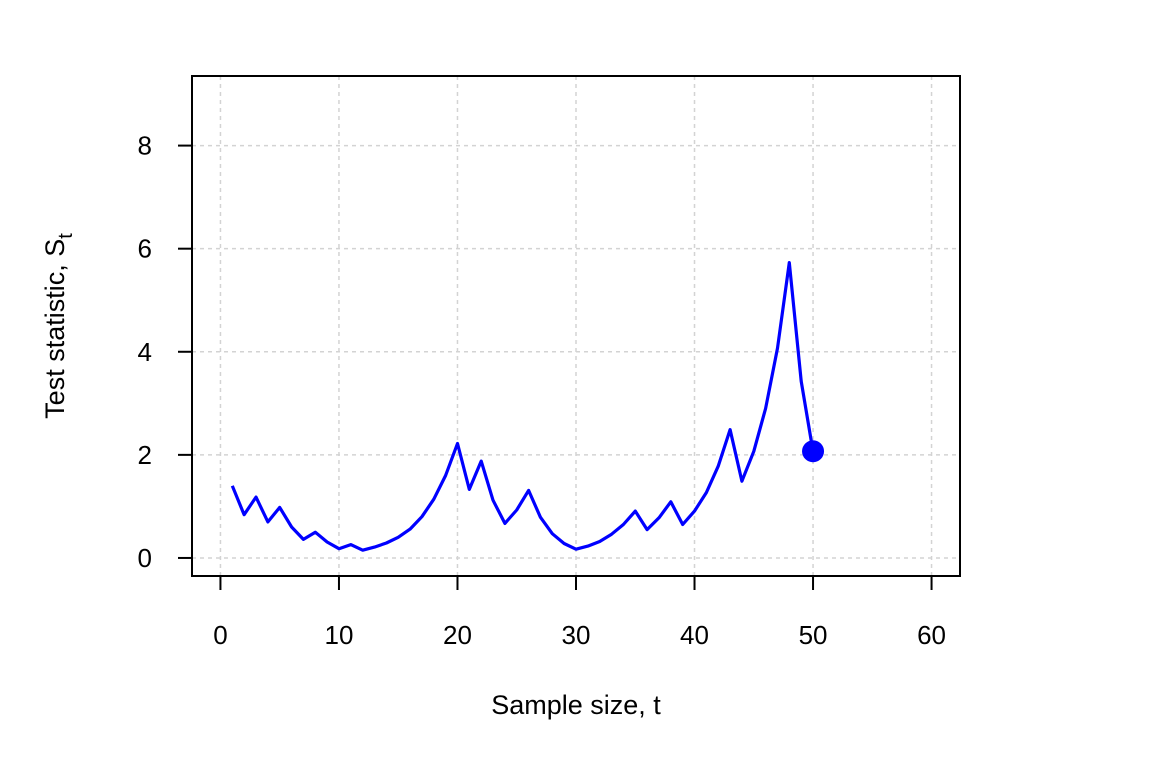 The width and height of the screenshot is (1152, 768). What do you see at coordinates (576, 705) in the screenshot?
I see `x-axis-label: Sample size, t` at bounding box center [576, 705].